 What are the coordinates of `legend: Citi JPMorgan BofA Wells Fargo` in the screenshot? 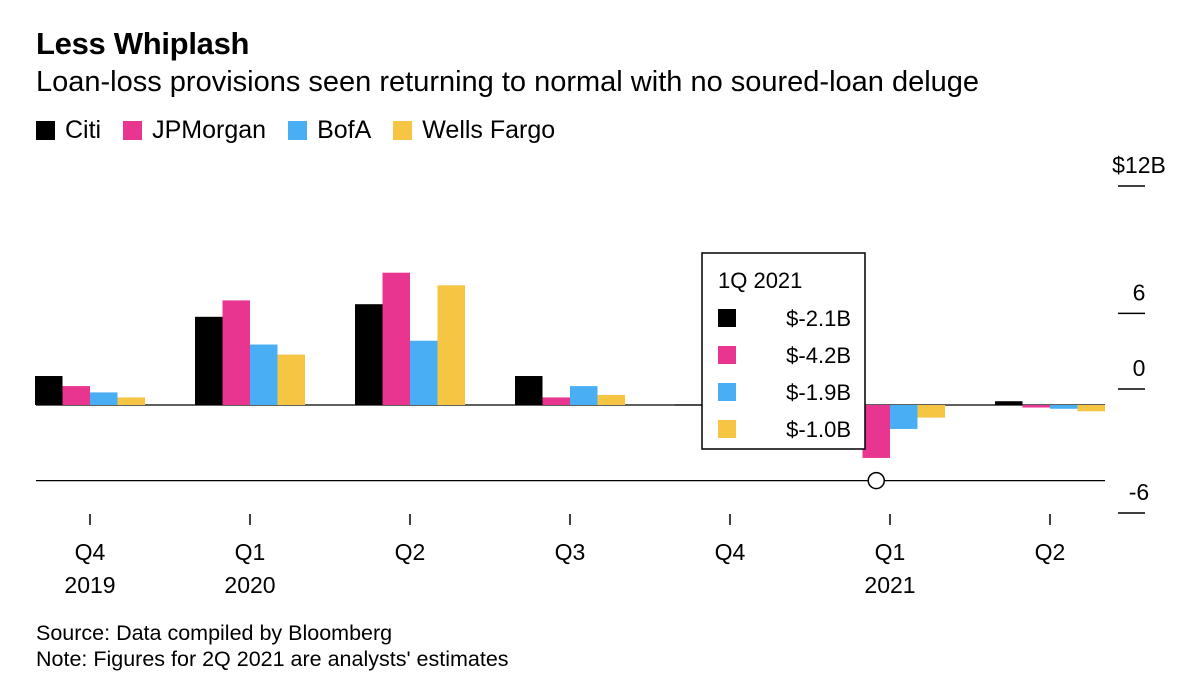 It's located at (306, 130).